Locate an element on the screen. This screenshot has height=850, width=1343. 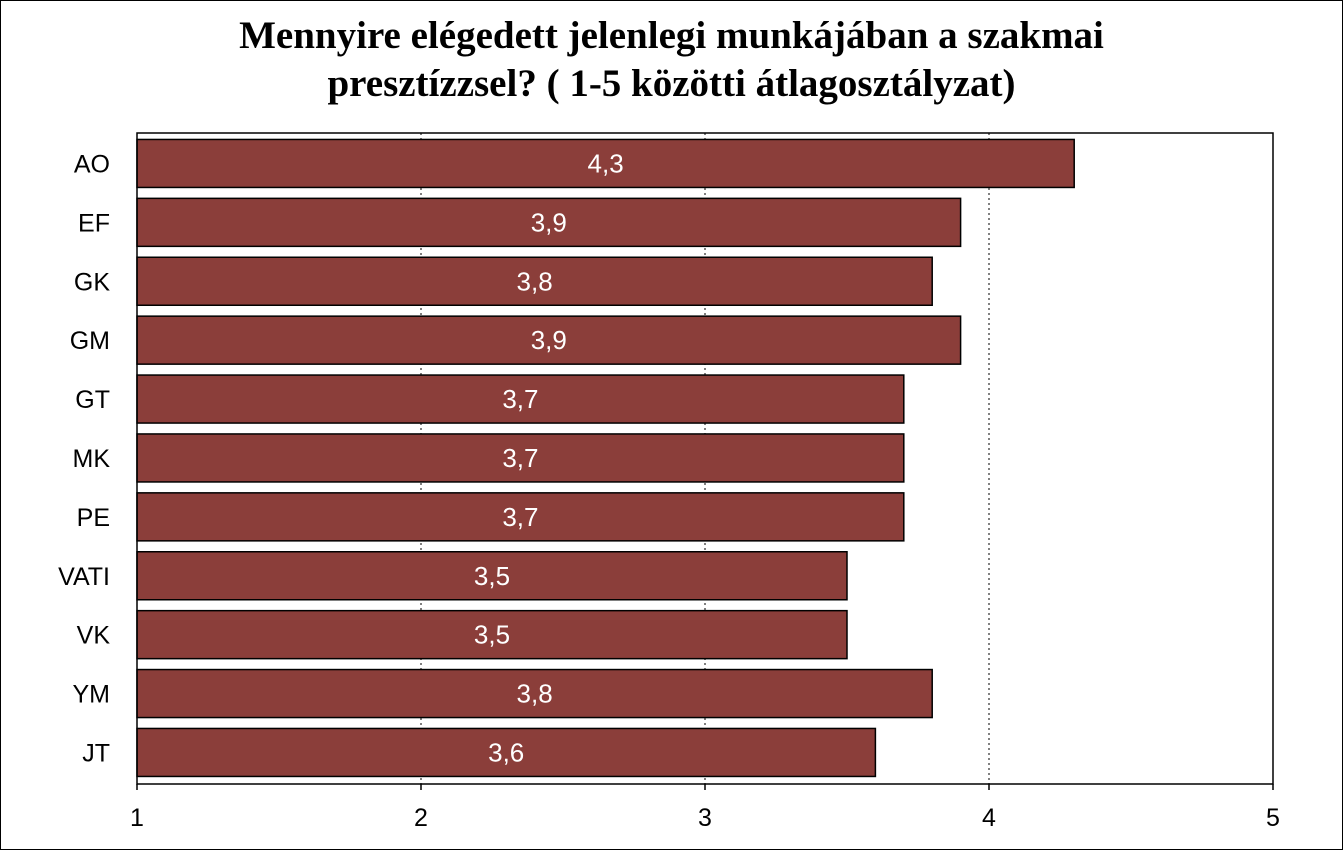
bar-jt is located at coordinates (506, 752).